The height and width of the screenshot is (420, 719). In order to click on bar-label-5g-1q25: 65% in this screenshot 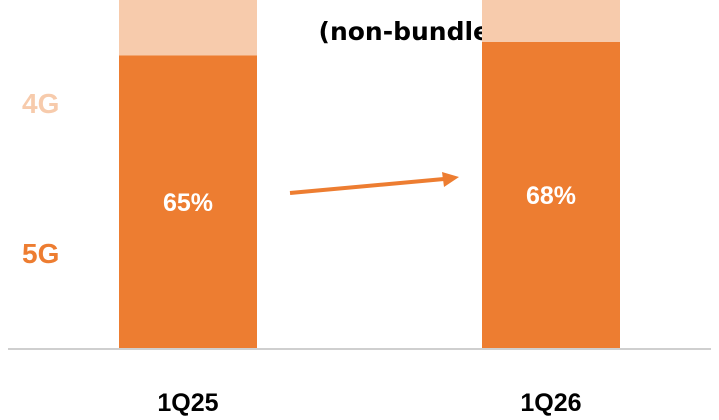, I will do `click(188, 203)`.